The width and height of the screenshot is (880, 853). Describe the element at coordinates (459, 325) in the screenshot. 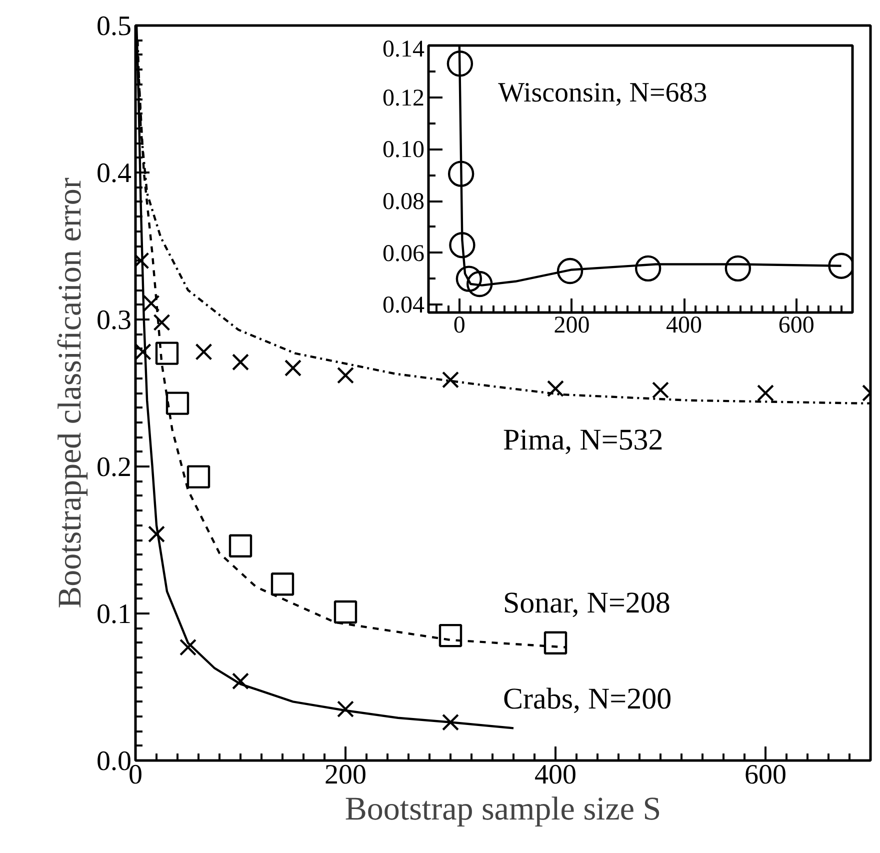

I see `x-tick-label: 0` at that location.